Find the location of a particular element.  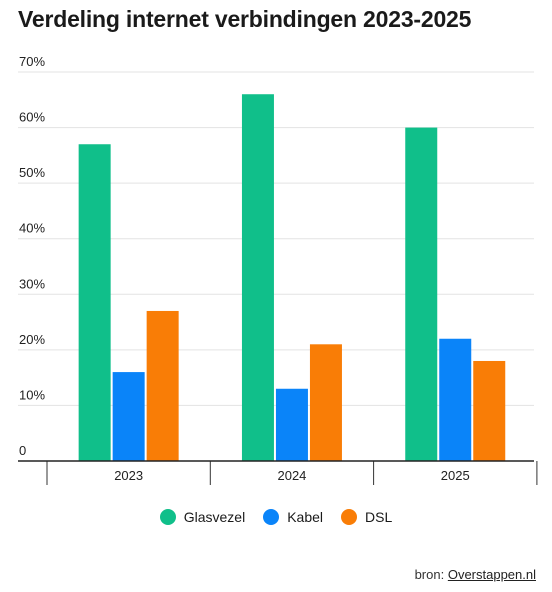

y-tick-label: 50% is located at coordinates (32, 172).